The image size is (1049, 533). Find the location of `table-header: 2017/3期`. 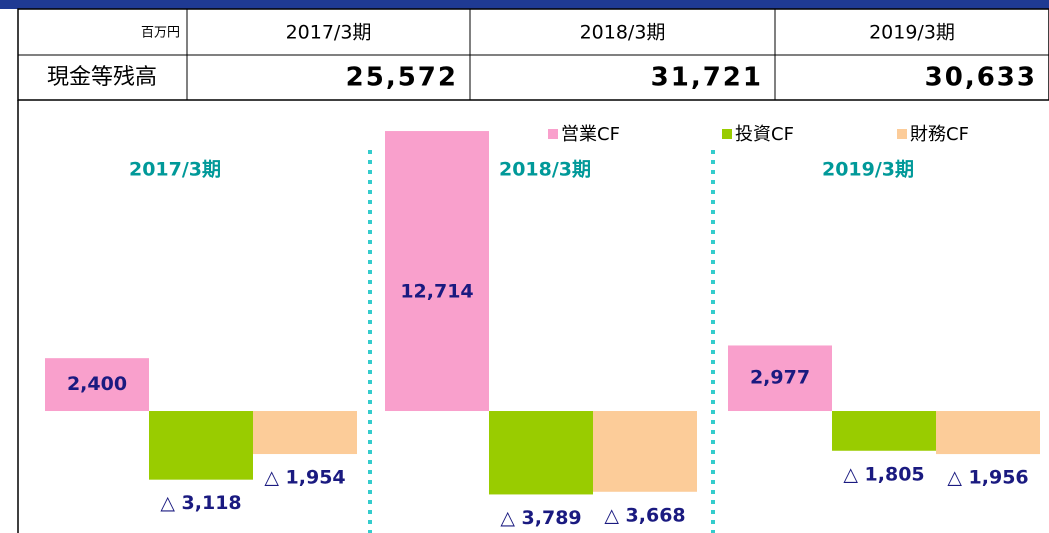

table-header: 2017/3期 is located at coordinates (329, 33).